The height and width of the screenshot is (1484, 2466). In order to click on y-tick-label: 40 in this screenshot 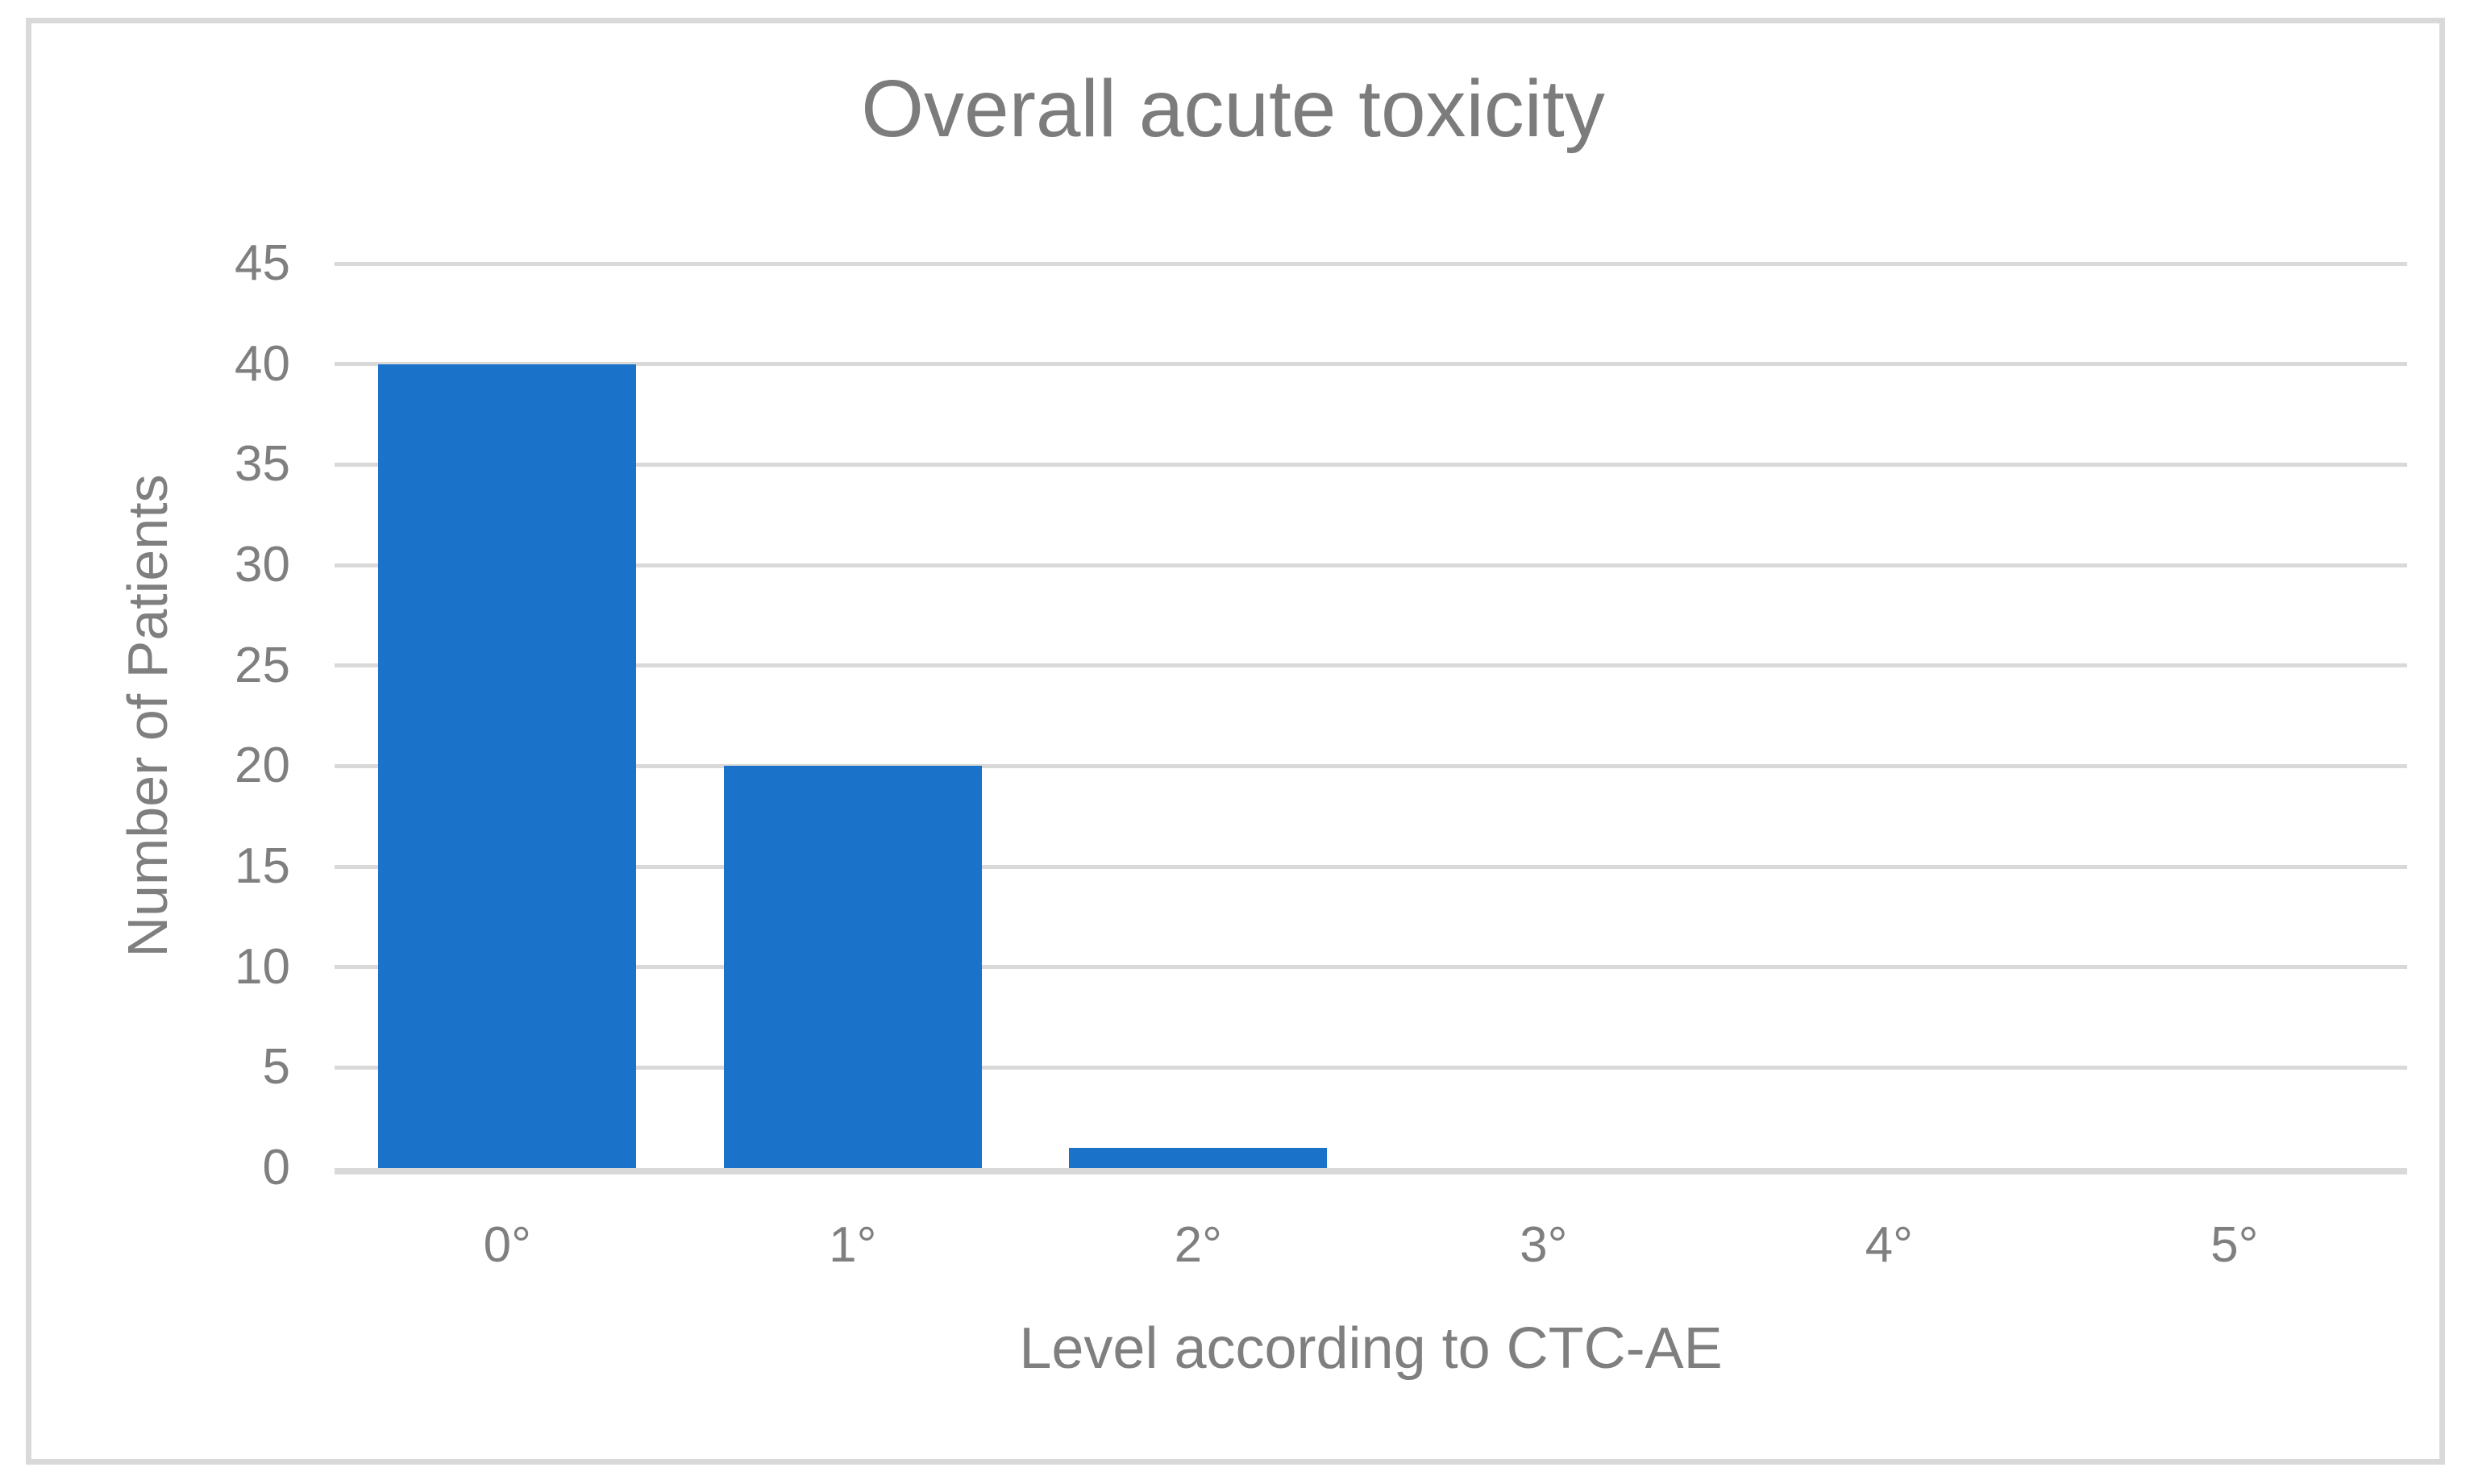, I will do `click(262, 363)`.